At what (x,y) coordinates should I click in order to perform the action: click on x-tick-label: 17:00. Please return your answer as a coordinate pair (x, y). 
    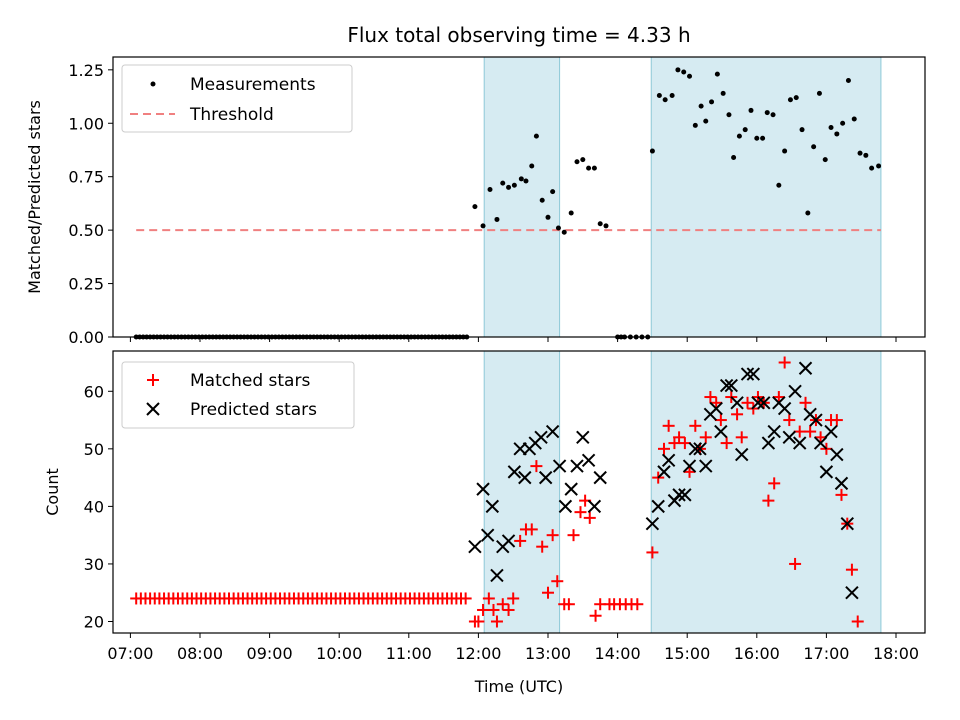
    Looking at the image, I should click on (826, 653).